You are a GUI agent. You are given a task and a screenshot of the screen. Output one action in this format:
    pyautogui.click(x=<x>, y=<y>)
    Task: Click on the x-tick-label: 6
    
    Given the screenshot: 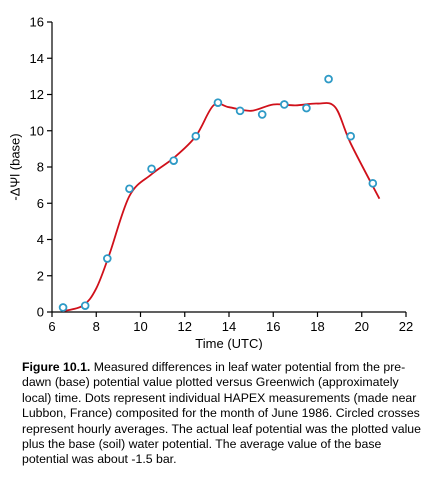 What is the action you would take?
    pyautogui.click(x=51, y=326)
    